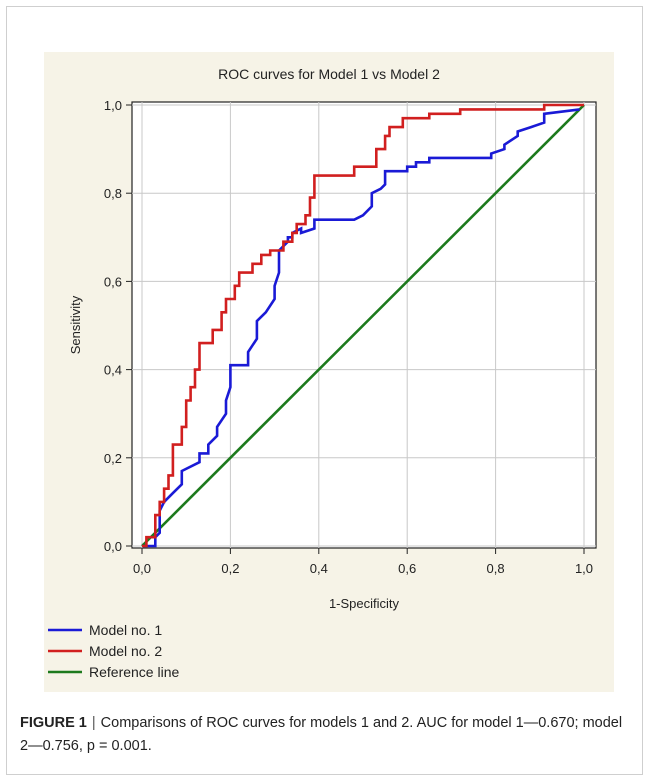  I want to click on legend-label: Model no. 2, so click(125, 651).